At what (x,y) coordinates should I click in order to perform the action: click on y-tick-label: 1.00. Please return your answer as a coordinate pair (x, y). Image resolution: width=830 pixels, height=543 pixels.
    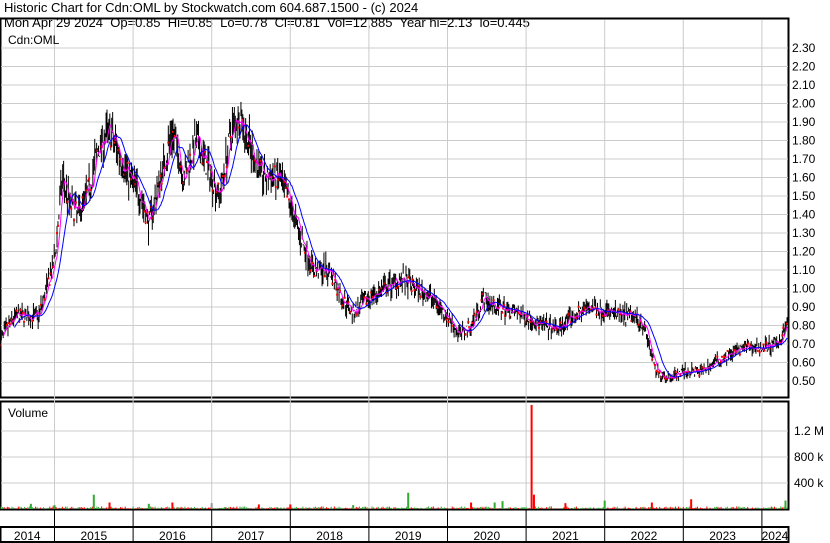
    Looking at the image, I should click on (804, 289).